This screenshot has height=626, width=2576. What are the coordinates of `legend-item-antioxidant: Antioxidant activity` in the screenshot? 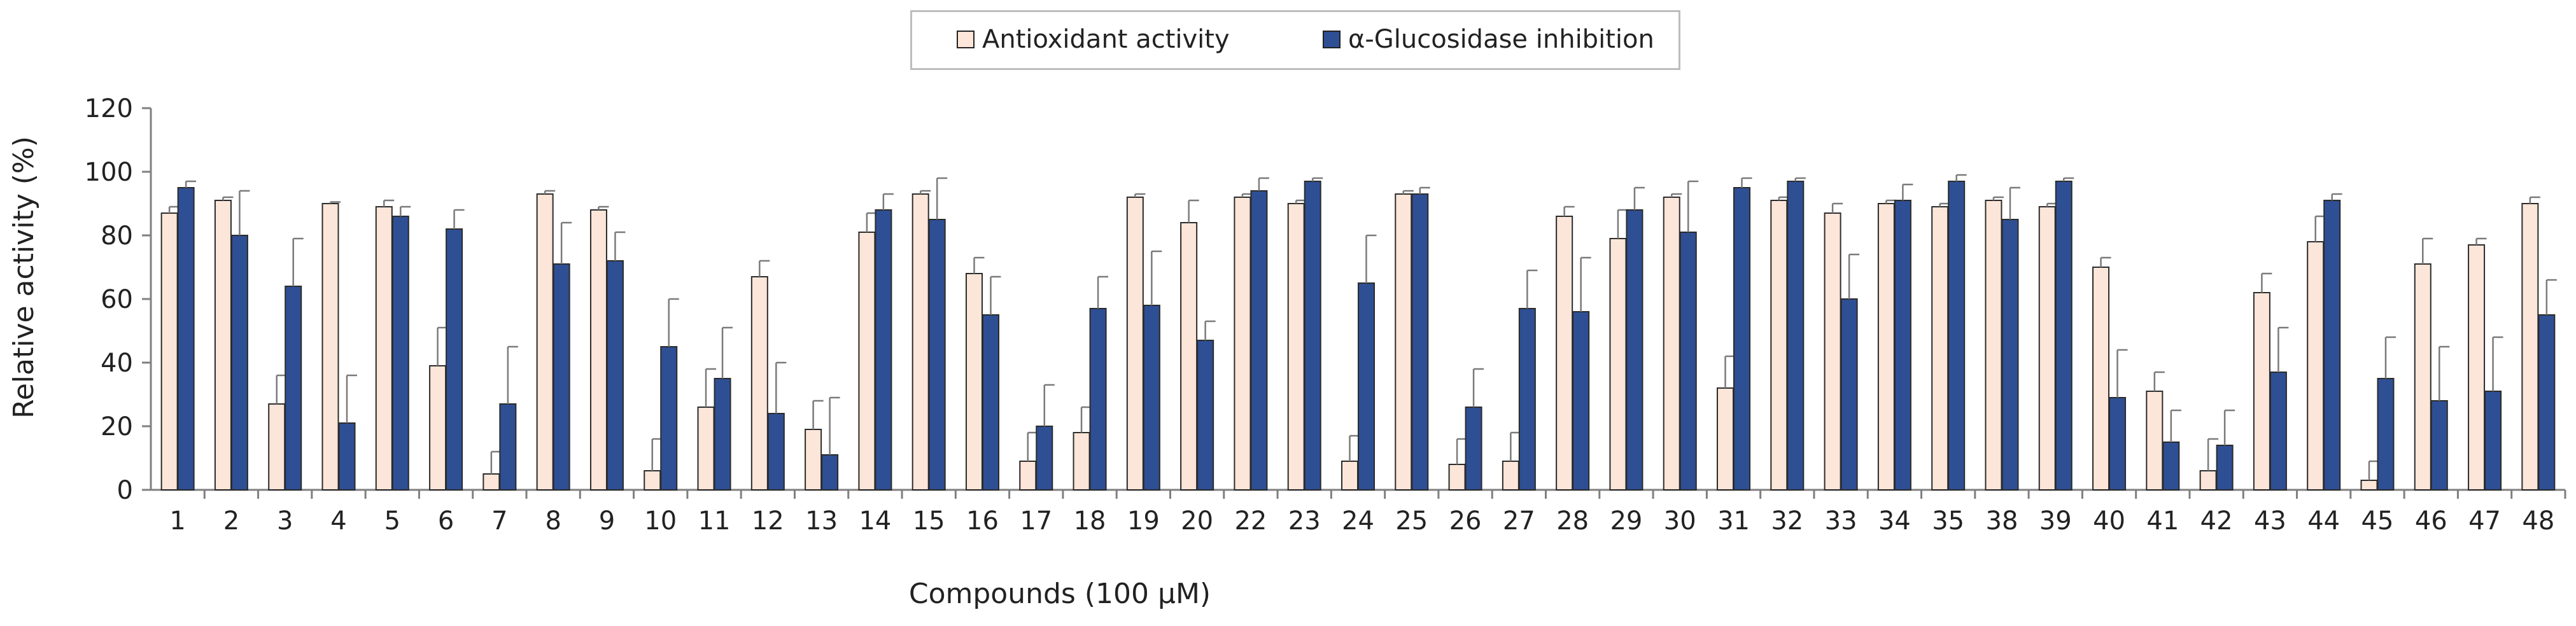 It's located at (1094, 39).